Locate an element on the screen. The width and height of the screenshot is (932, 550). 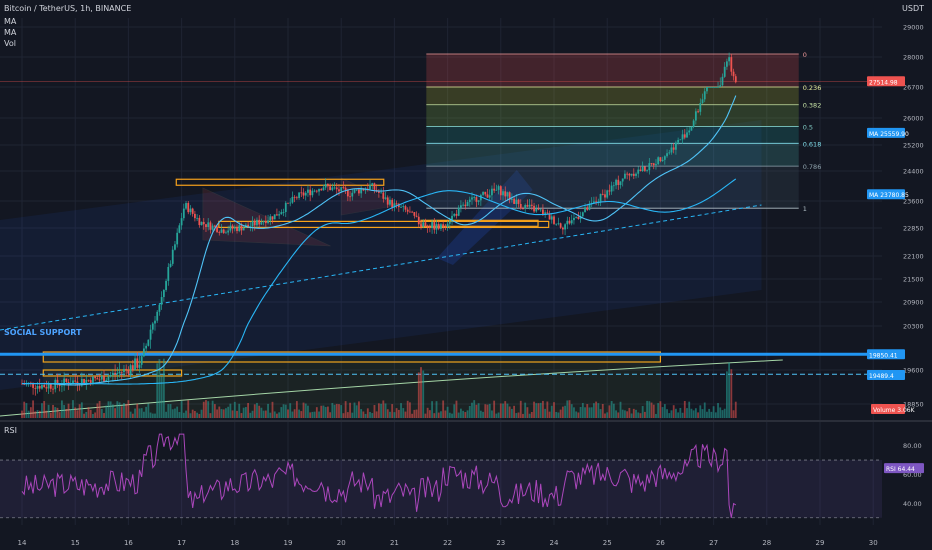
x-tick-label: 26 is located at coordinates (660, 543).